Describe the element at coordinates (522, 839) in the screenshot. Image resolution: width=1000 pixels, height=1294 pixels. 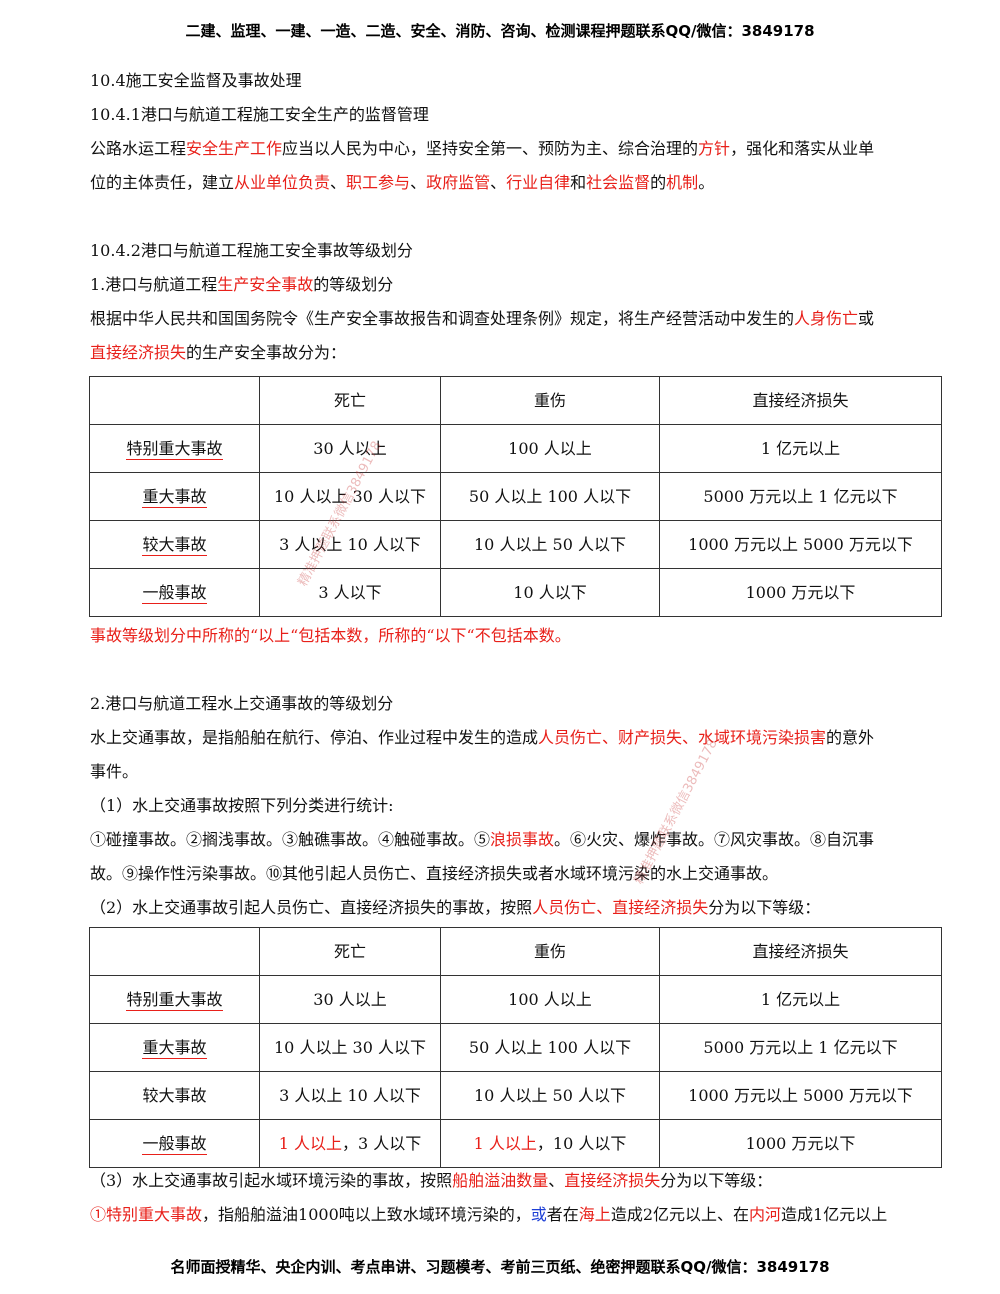
I see `highlight: 浪损事故` at that location.